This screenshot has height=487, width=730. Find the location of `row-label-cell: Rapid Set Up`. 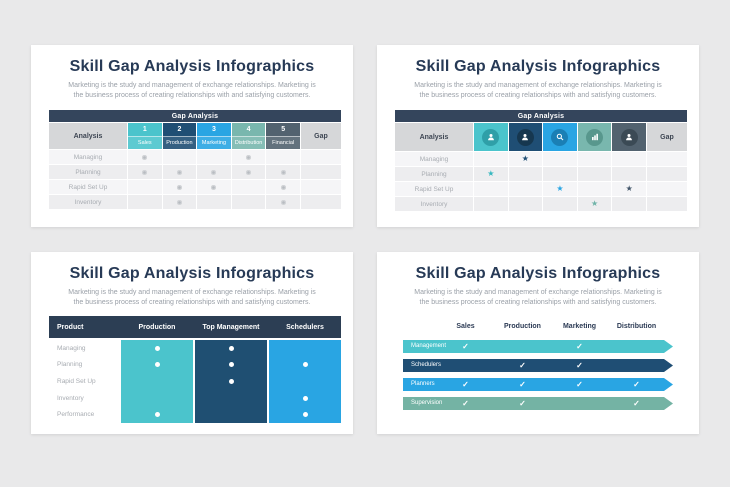

row-label-cell: Rapid Set Up is located at coordinates (434, 189).